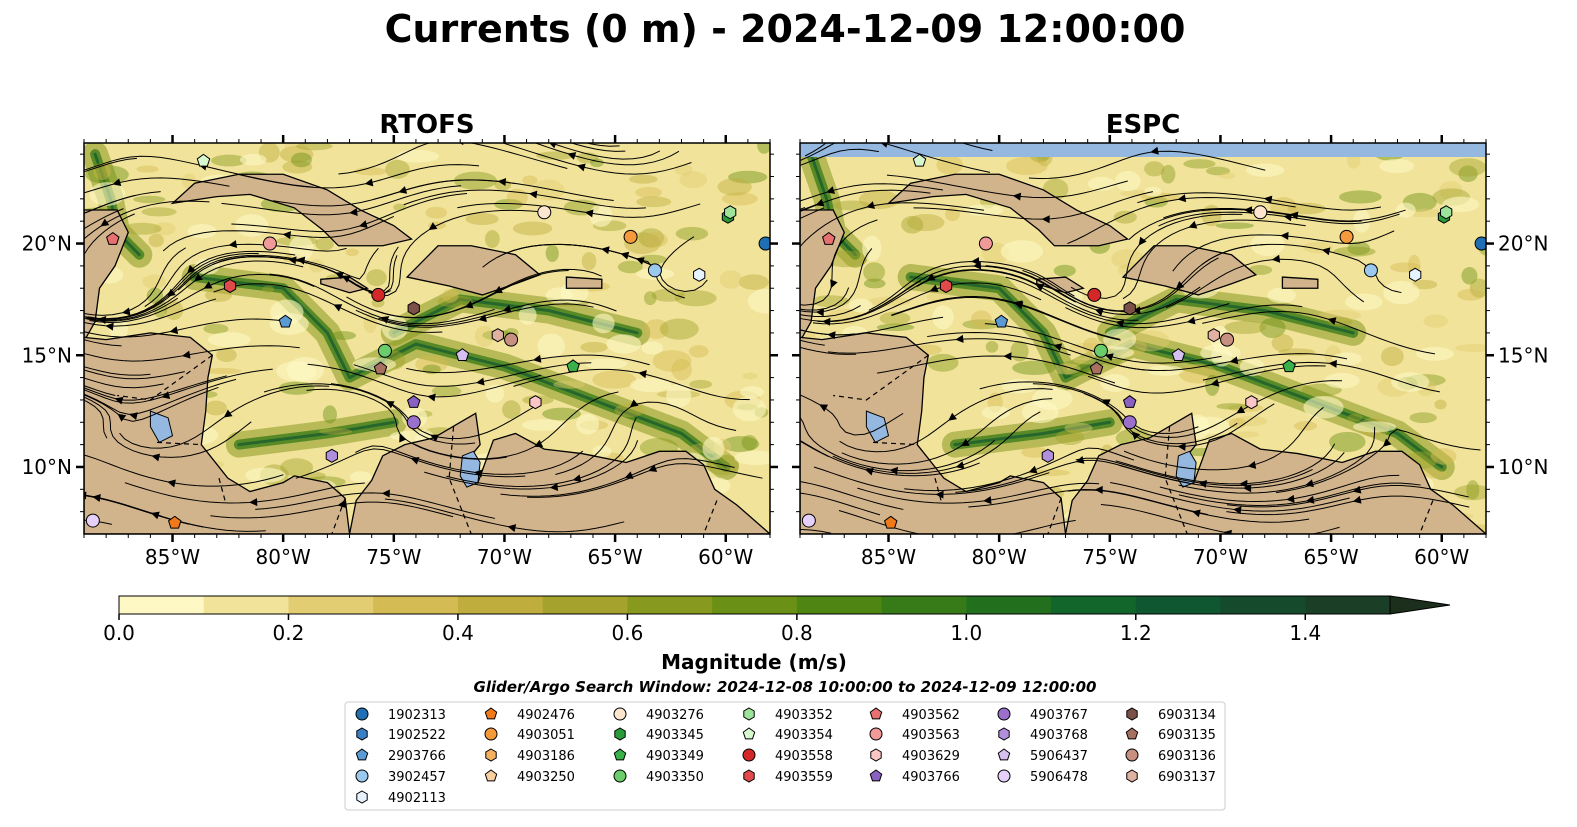 The image size is (1577, 827). Describe the element at coordinates (754, 662) in the screenshot. I see `colorbar-label: Magnitude (m/s)` at that location.